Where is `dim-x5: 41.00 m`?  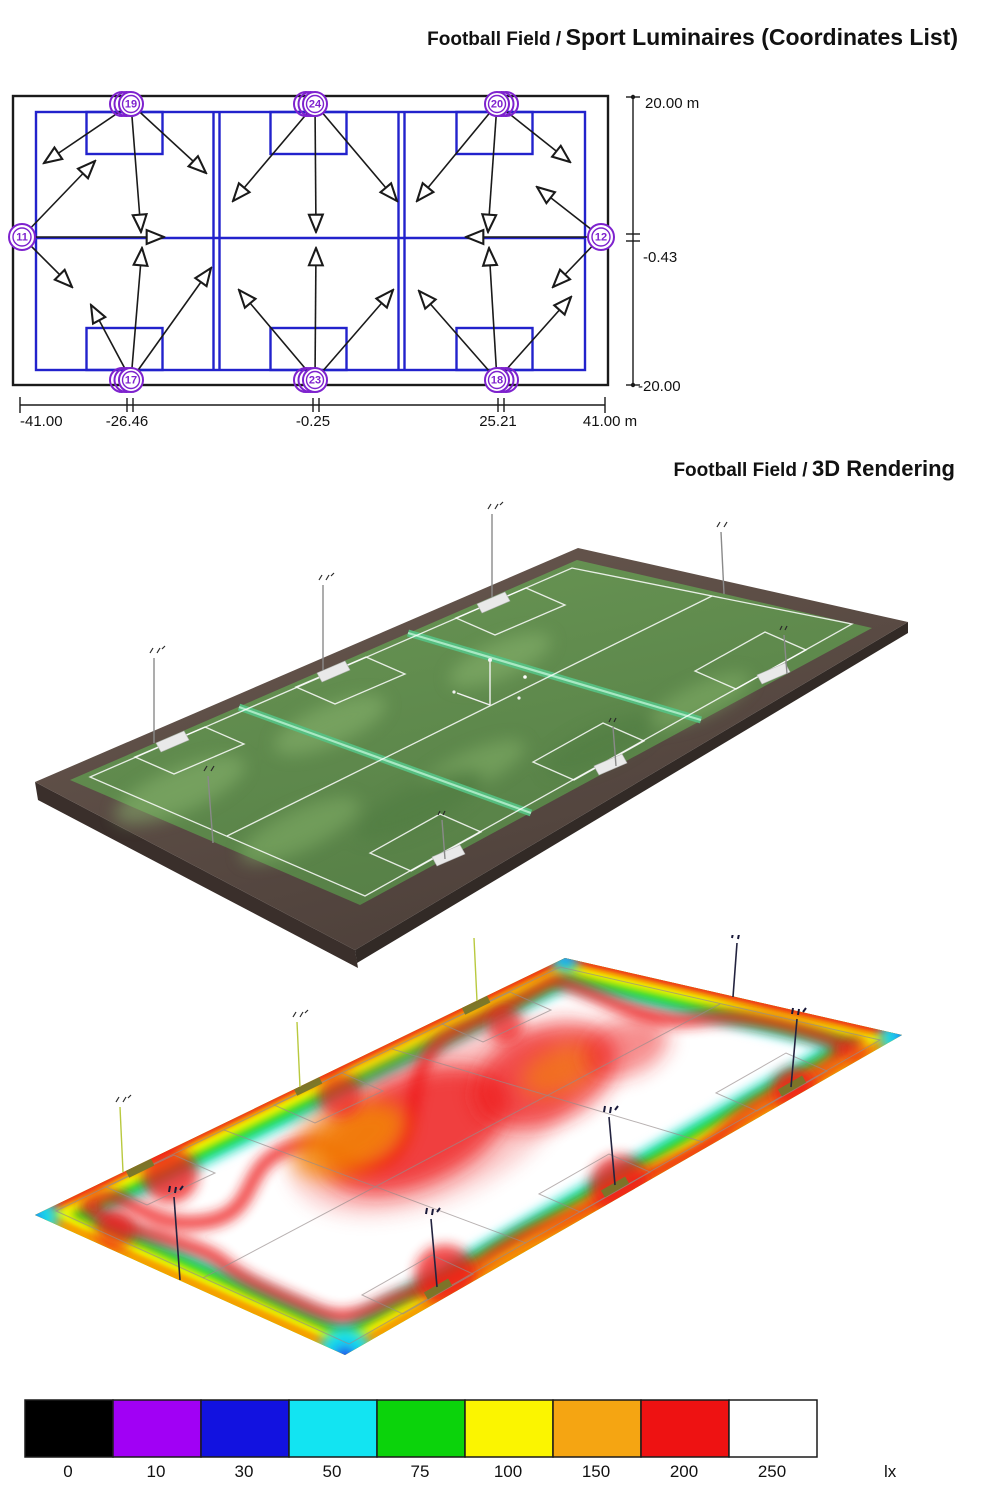
dim-x5: 41.00 m is located at coordinates (610, 421).